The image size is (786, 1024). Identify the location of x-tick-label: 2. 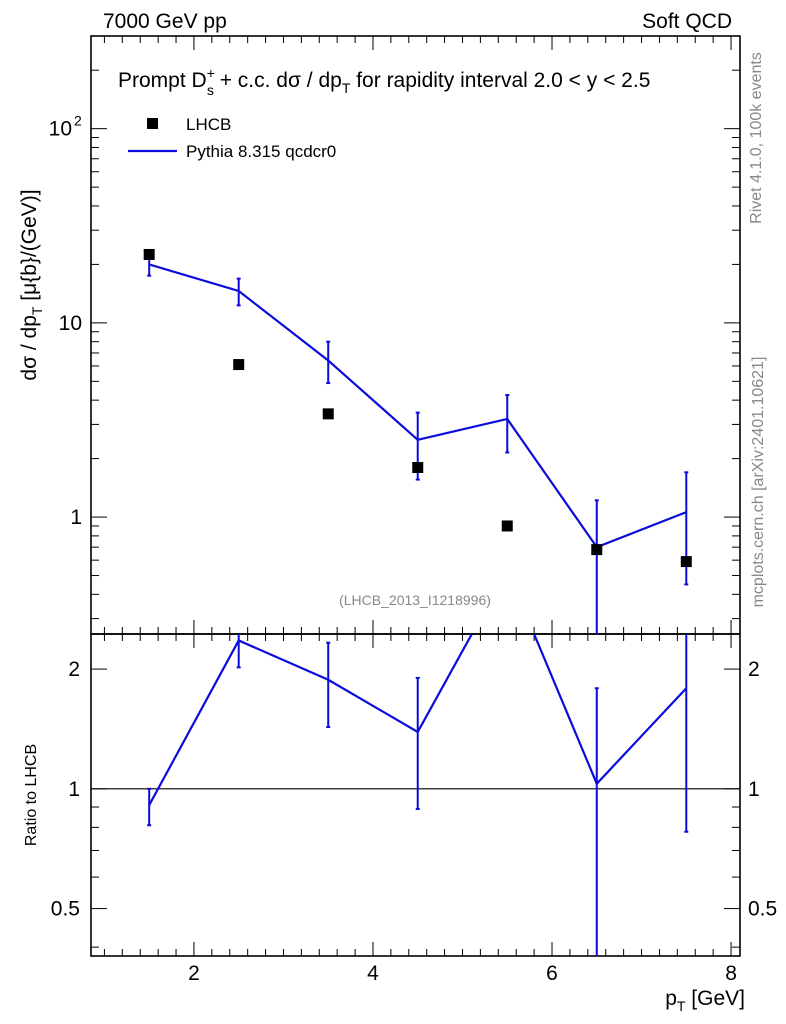
(194, 973).